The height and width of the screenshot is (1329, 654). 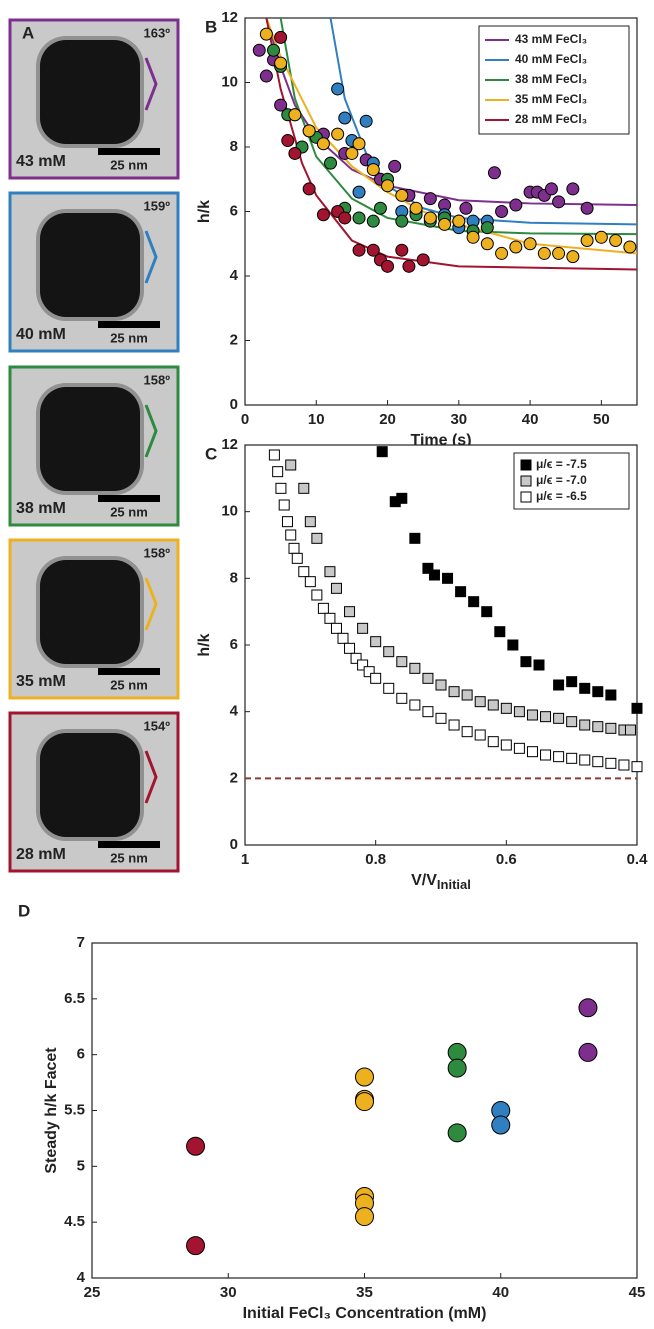 What do you see at coordinates (81, 1165) in the screenshot?
I see `y-tick-label: 5` at bounding box center [81, 1165].